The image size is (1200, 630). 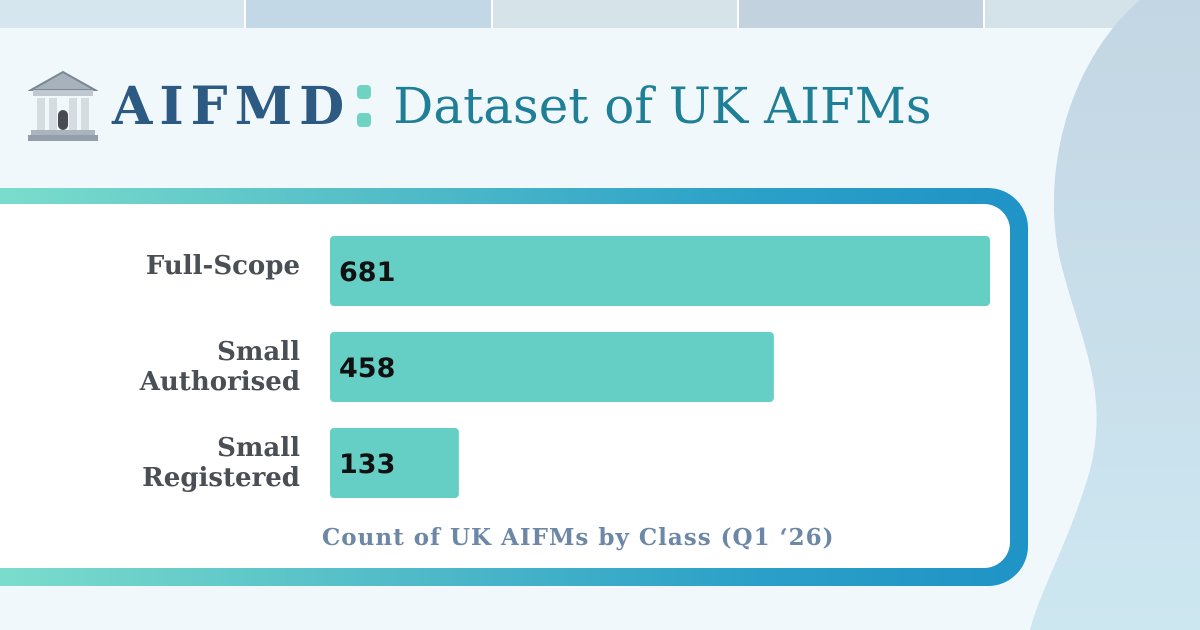 I want to click on category-label-line: Authorised, so click(x=219, y=382).